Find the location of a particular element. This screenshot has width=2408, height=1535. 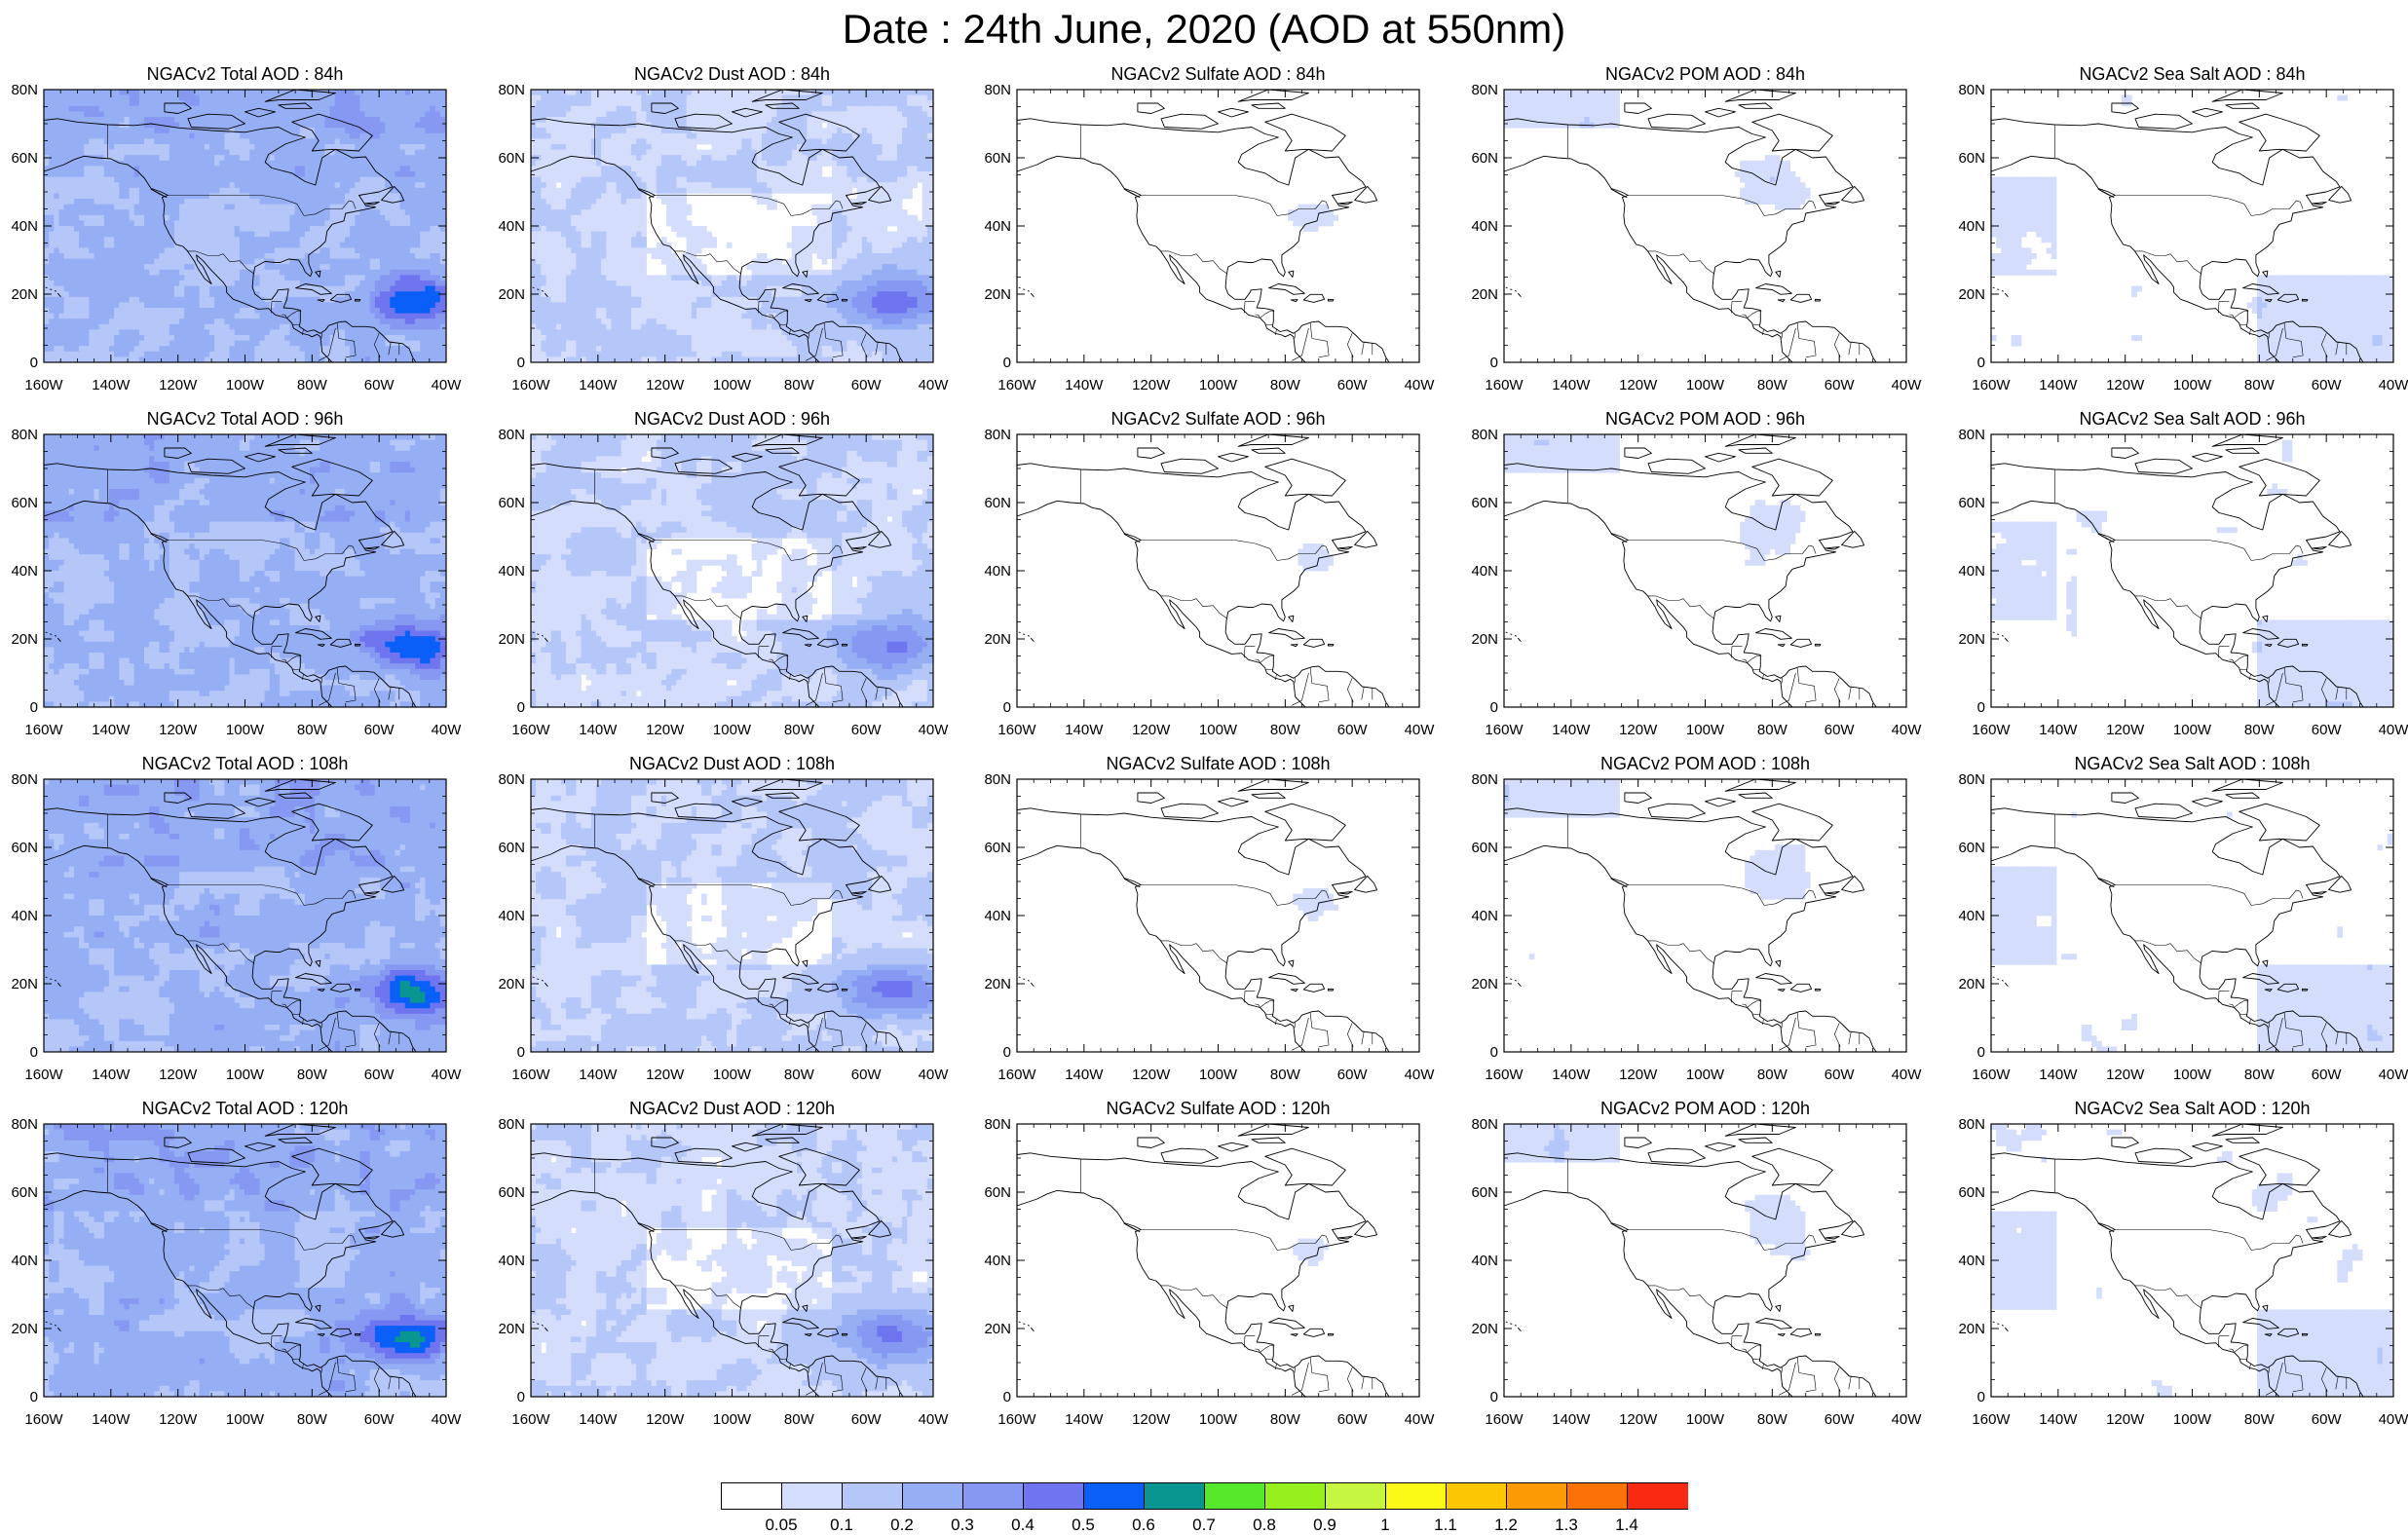

colorbar-label: 0.7 is located at coordinates (1204, 1525).